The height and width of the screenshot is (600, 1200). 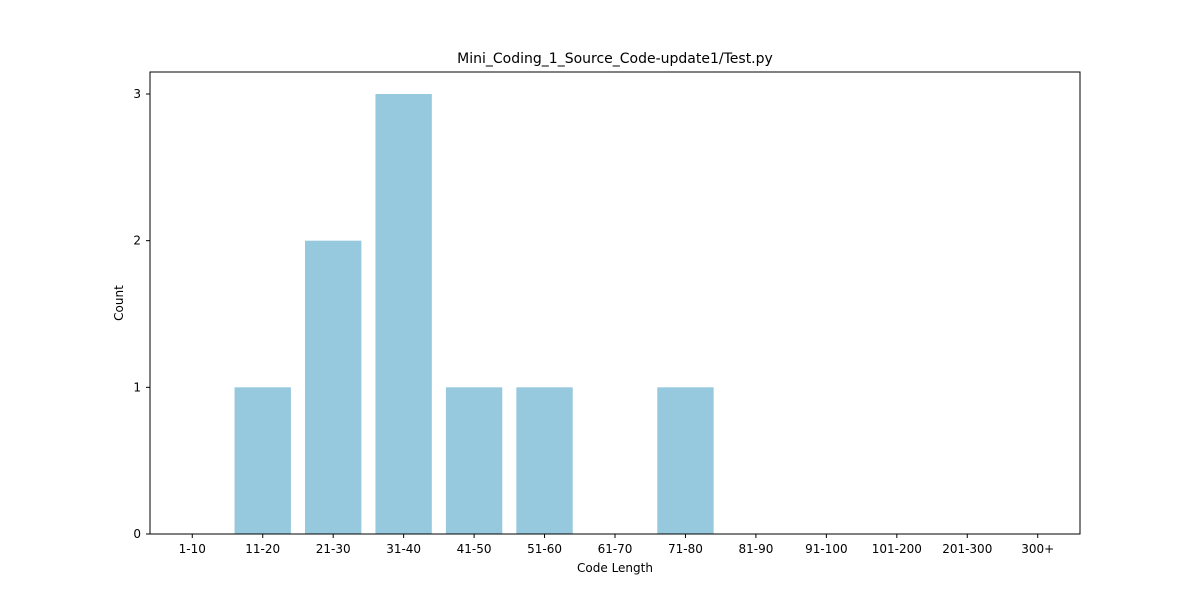 What do you see at coordinates (333, 549) in the screenshot?
I see `x-tick-label: 21-30` at bounding box center [333, 549].